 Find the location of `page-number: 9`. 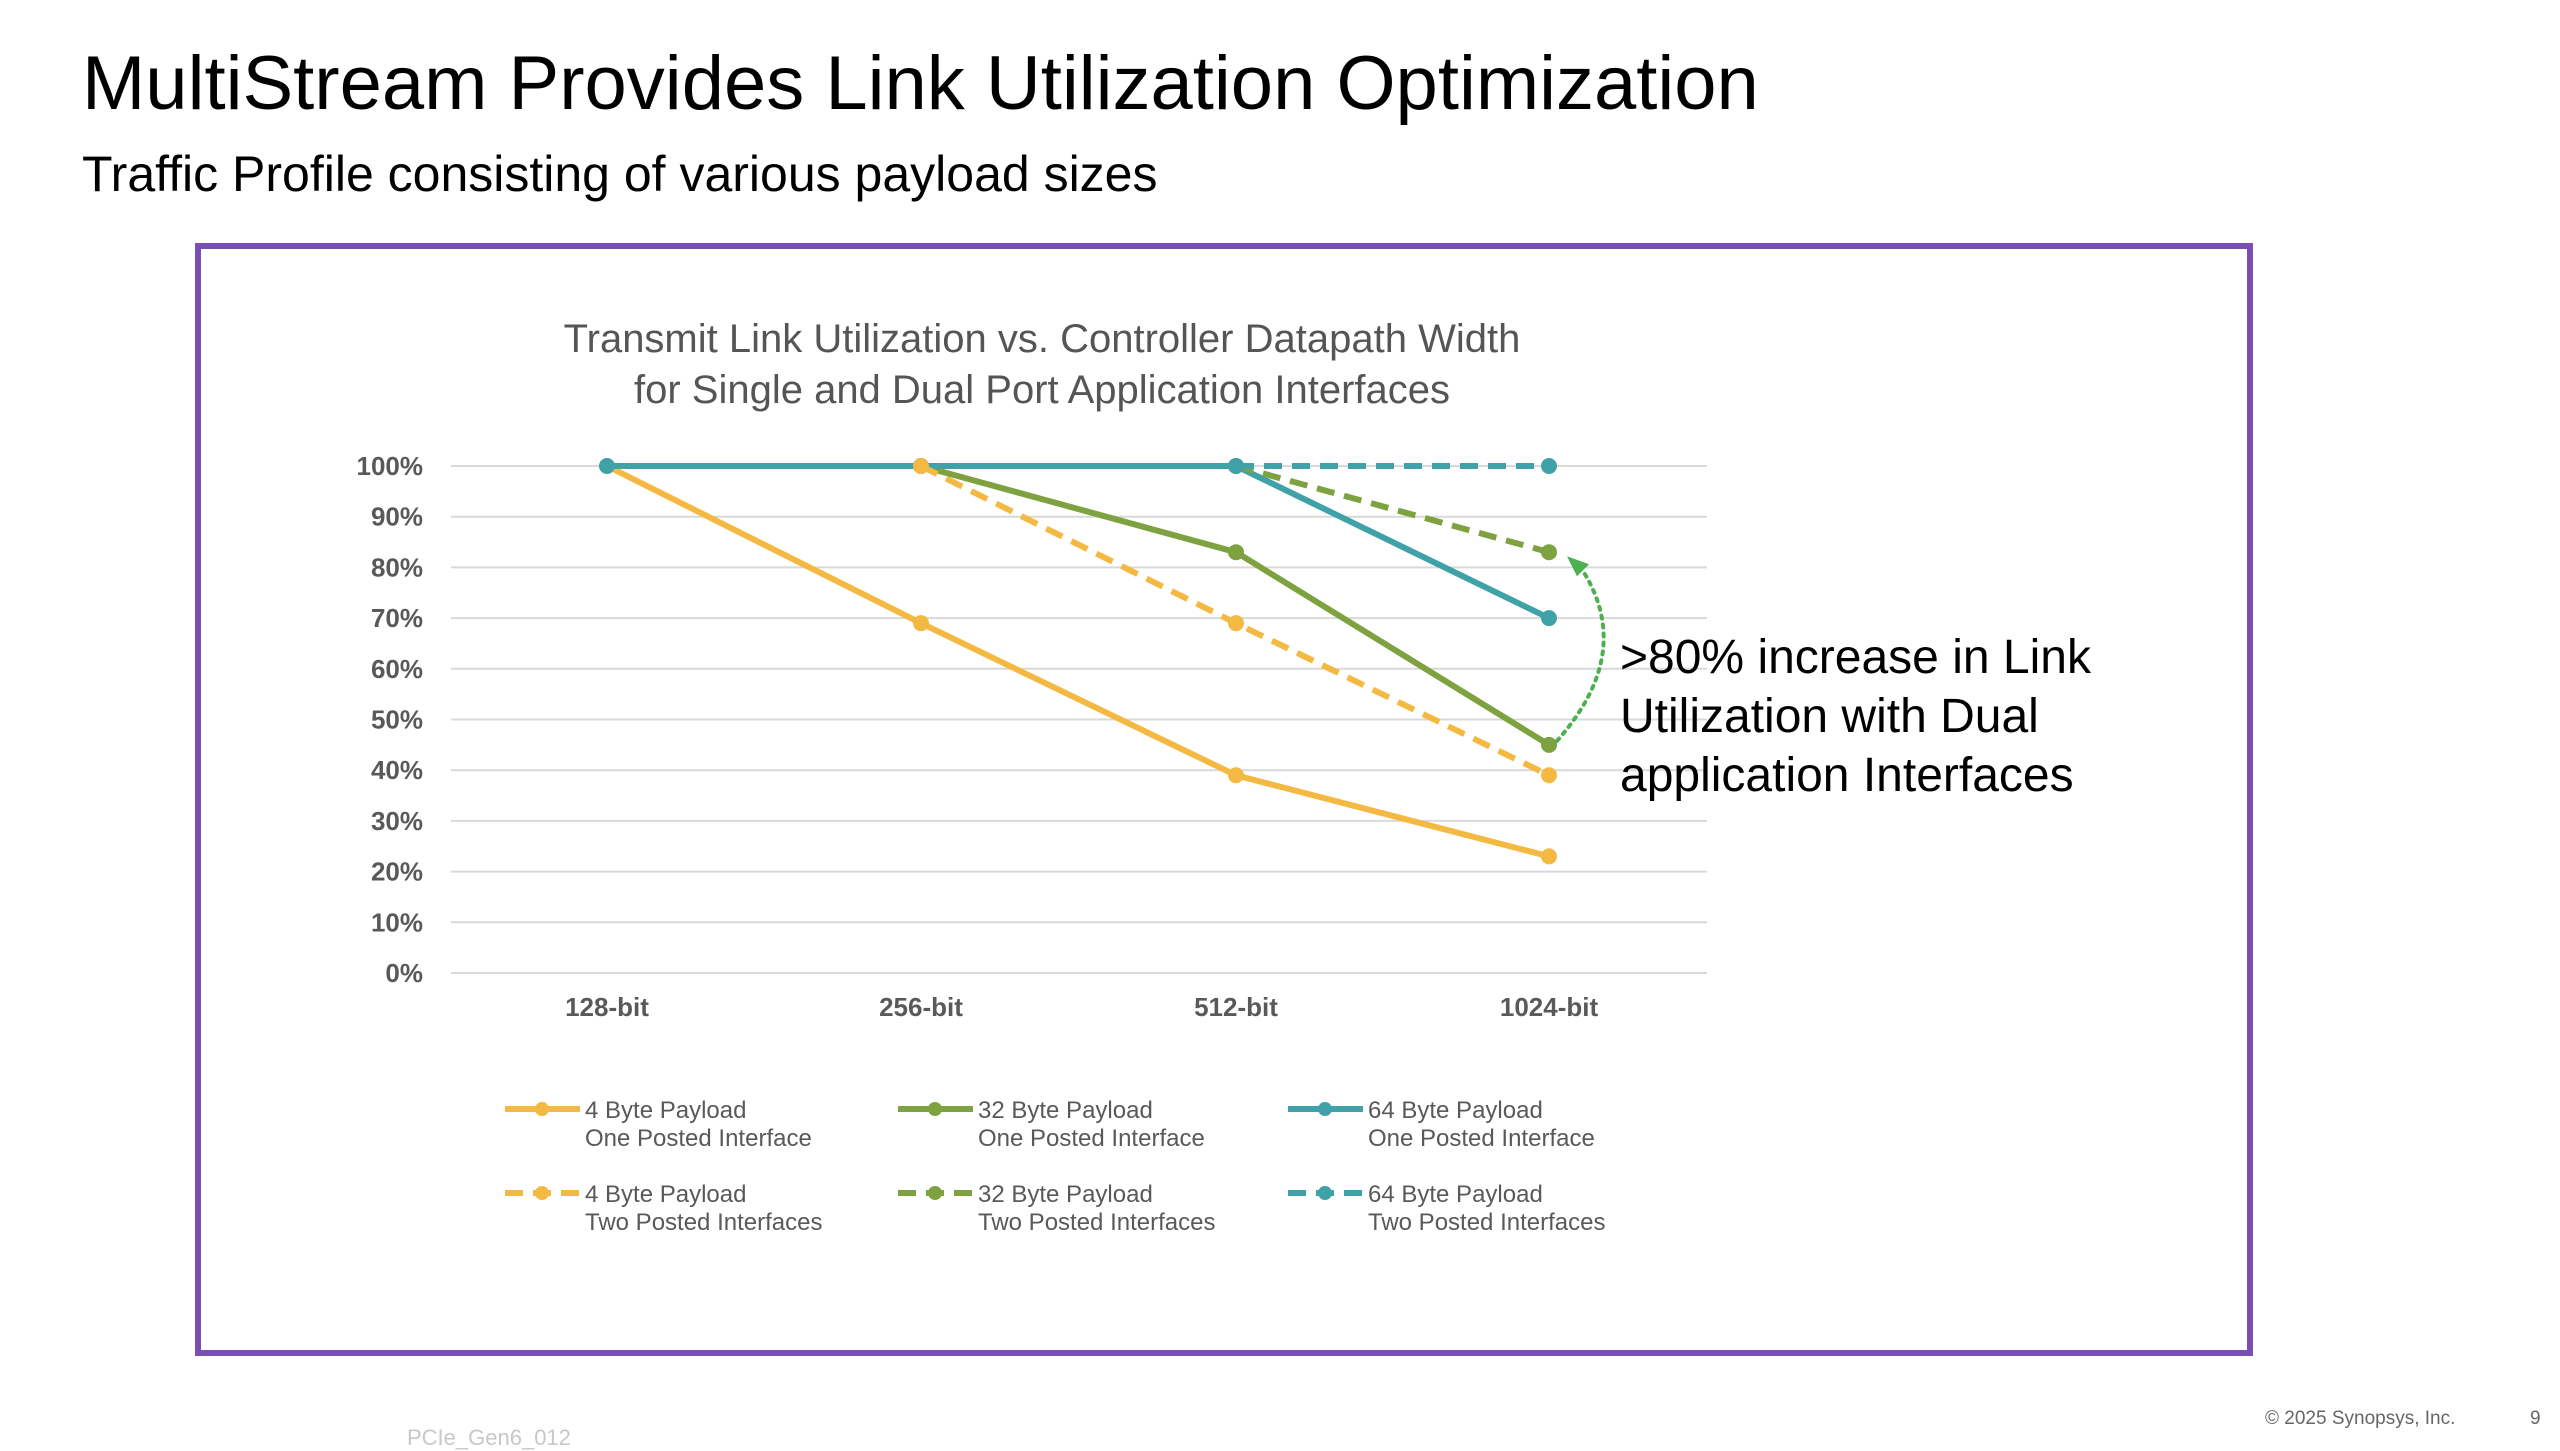

page-number: 9 is located at coordinates (2535, 1418).